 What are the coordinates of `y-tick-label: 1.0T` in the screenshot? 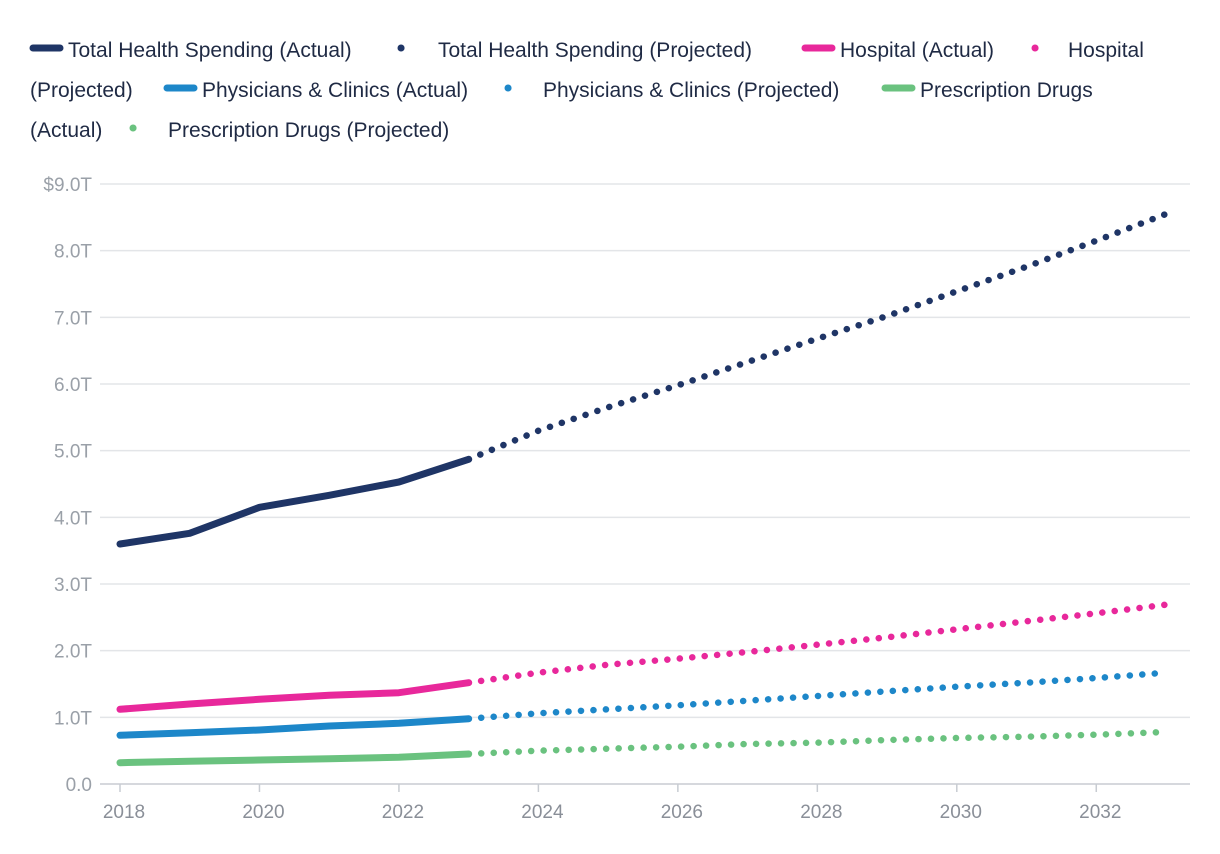 It's located at (73, 718).